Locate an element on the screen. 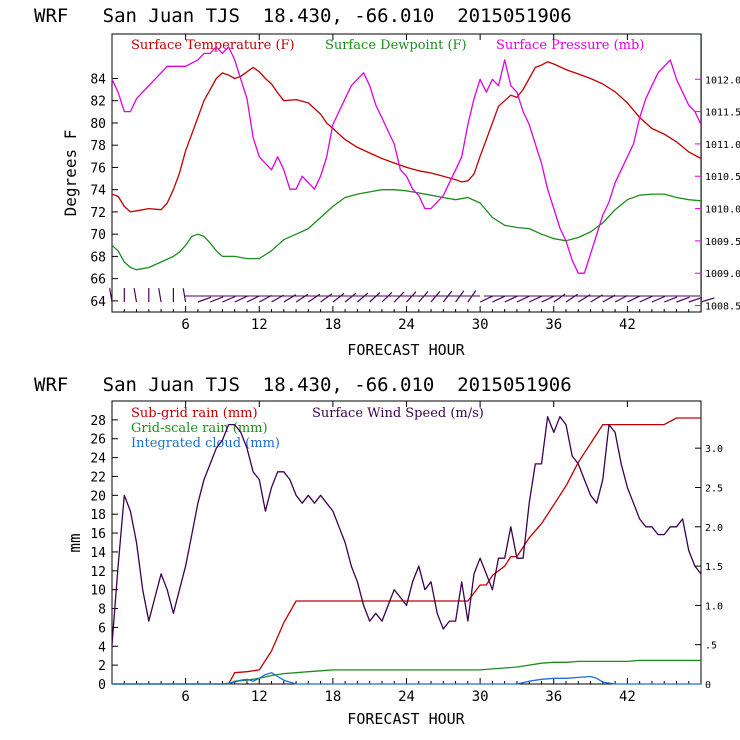 The image size is (740, 740). top-y-tick-label: 72 is located at coordinates (98, 213).